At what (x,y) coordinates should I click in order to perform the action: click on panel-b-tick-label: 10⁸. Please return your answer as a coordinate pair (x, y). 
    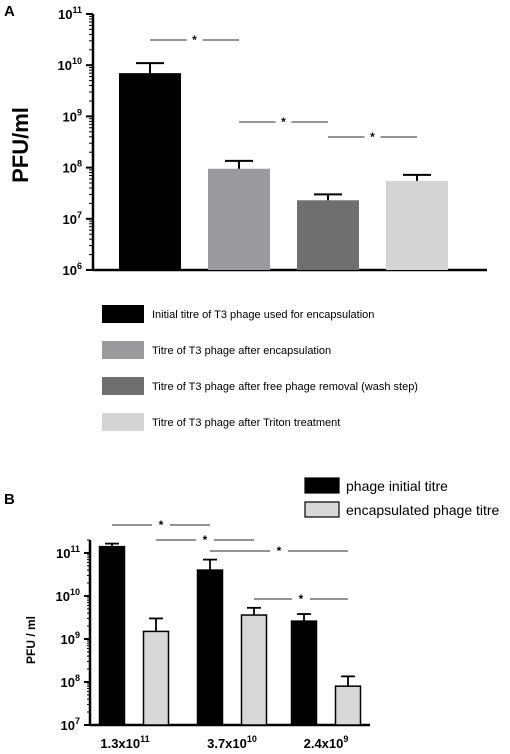
    Looking at the image, I should click on (70, 681).